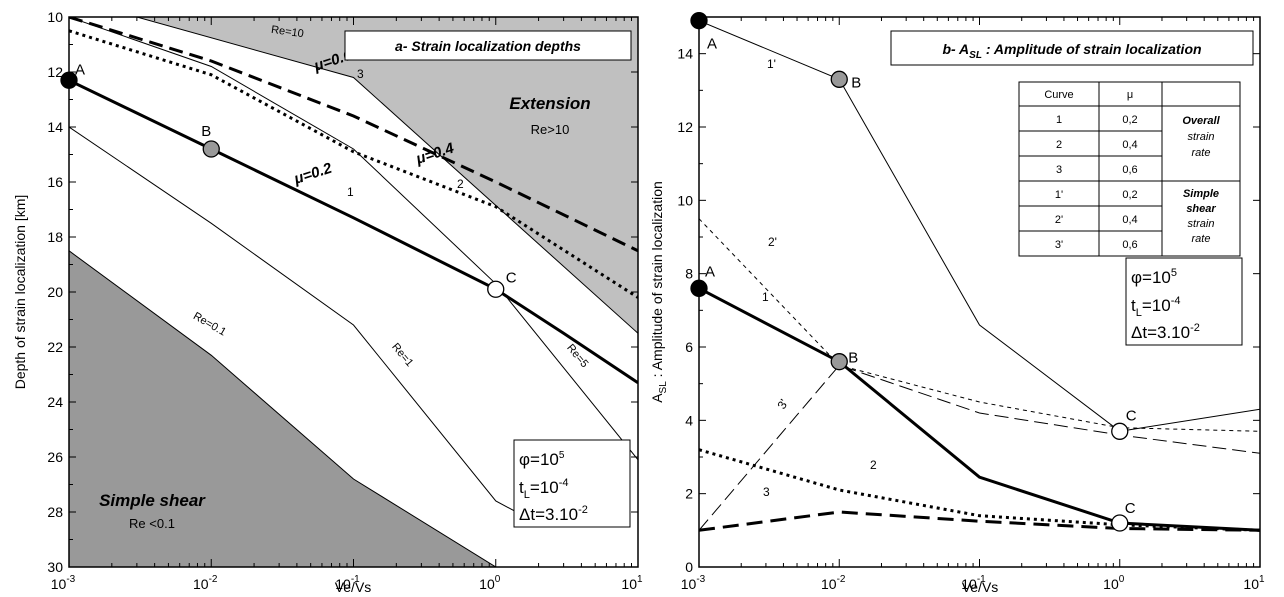 This screenshot has height=597, width=1284. I want to click on x-axis-label-b: Ve/Vs, so click(980, 587).